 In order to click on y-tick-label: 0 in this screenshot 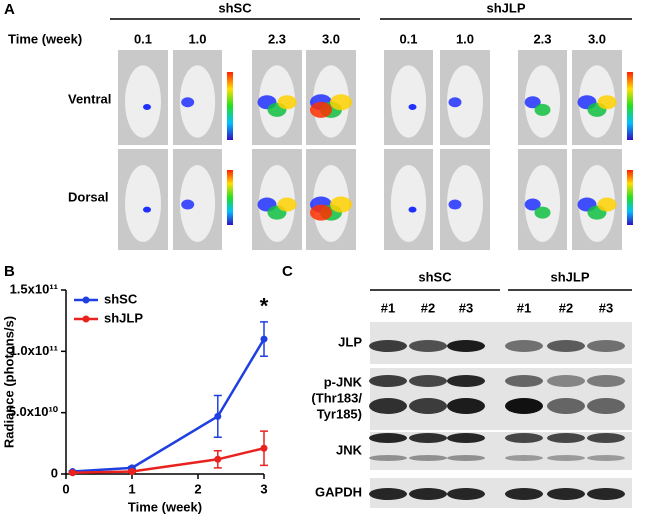, I will do `click(54, 472)`.